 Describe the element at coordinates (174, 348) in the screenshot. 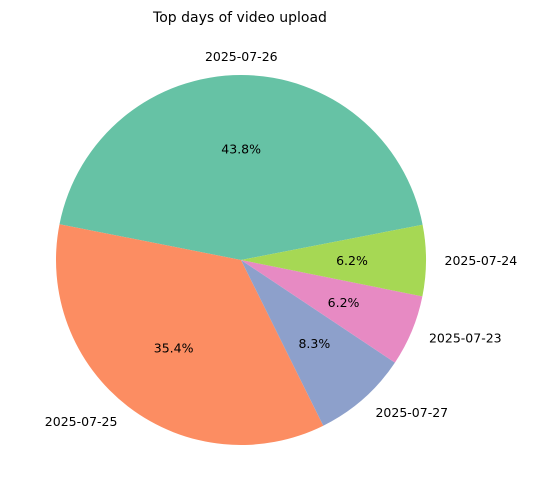

I see `percent-label-2025-07-25: 35.4%` at that location.